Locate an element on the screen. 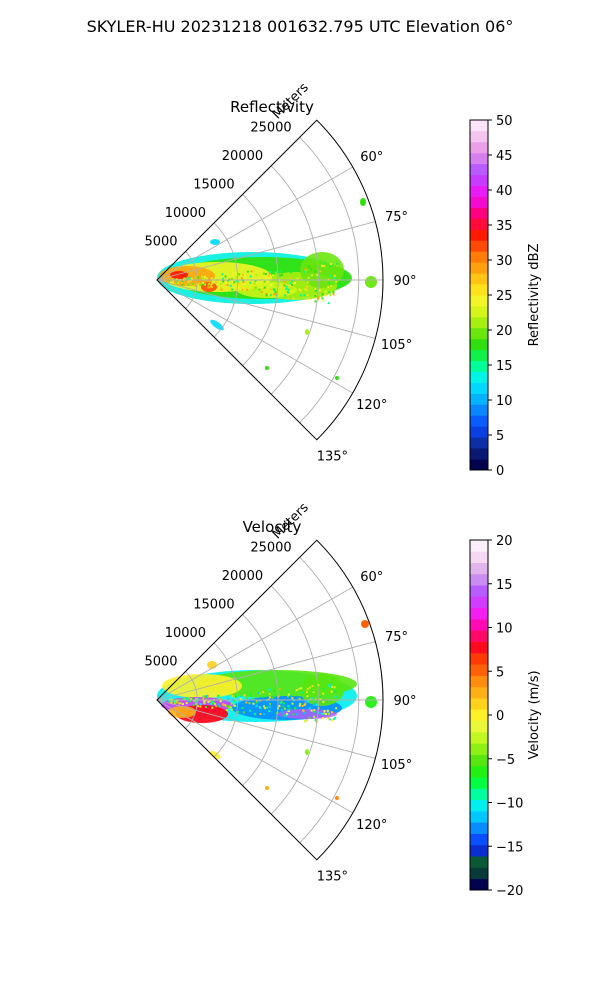  colorbar-tick-label: 35 is located at coordinates (504, 226).